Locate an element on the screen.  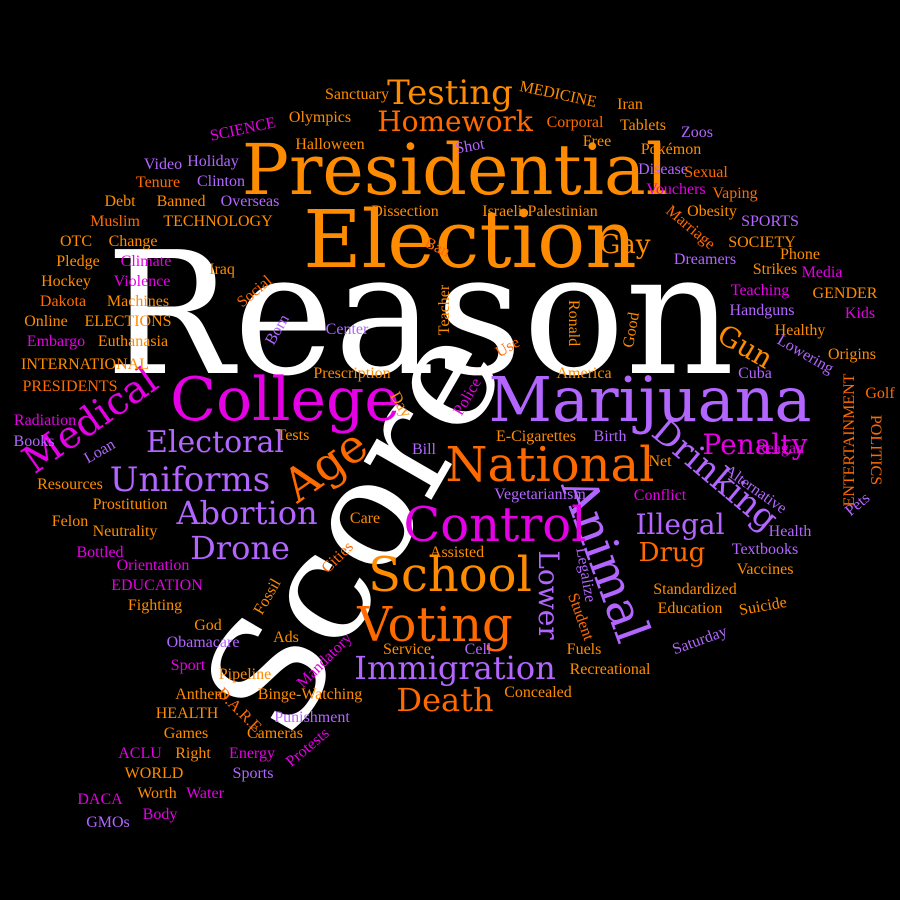
word-vegetarianism: Vegetarianism is located at coordinates (540, 494).